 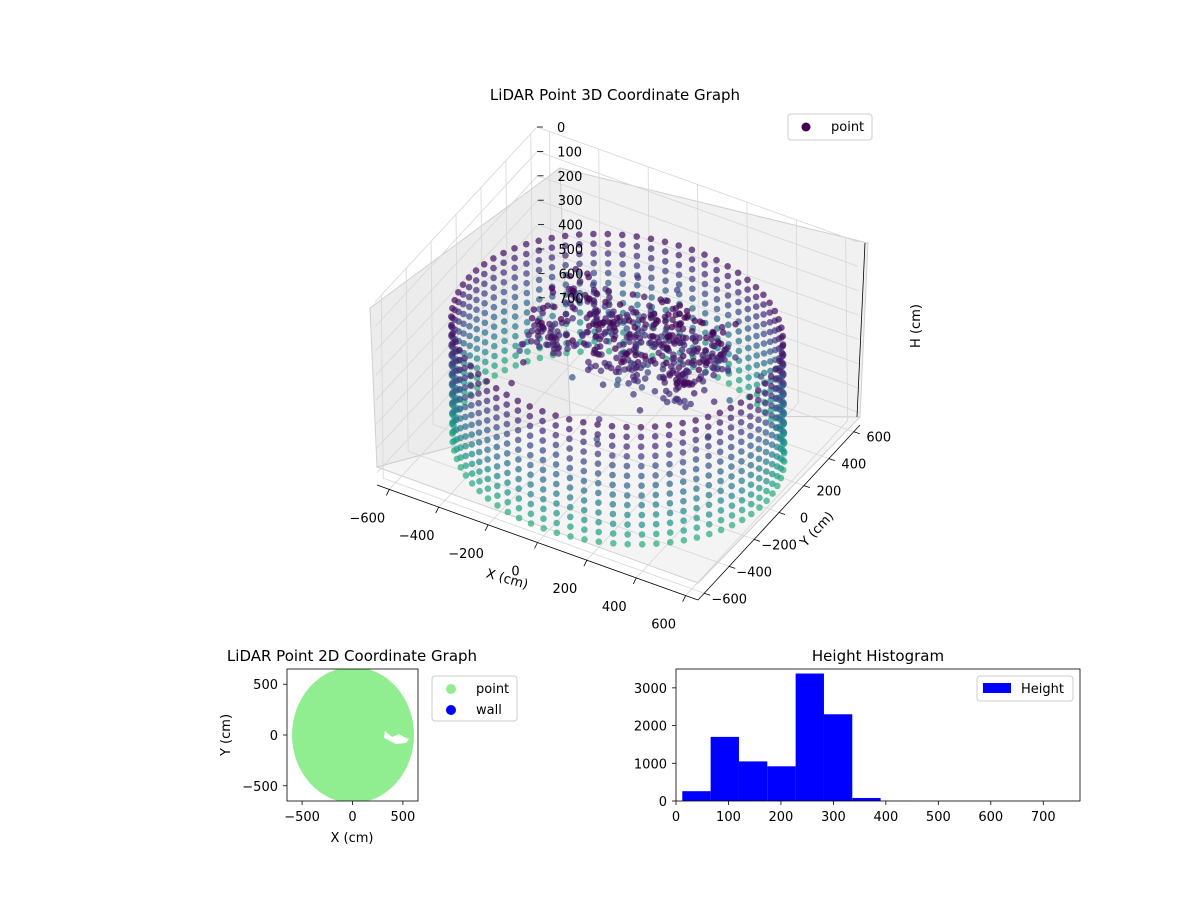 What do you see at coordinates (353, 735) in the screenshot?
I see `plot-area-2d` at bounding box center [353, 735].